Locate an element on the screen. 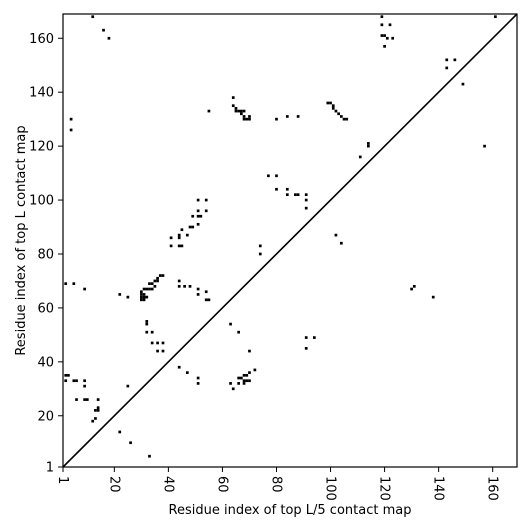 The width and height of the screenshot is (531, 531). y-tick-label: 140 is located at coordinates (41, 93).